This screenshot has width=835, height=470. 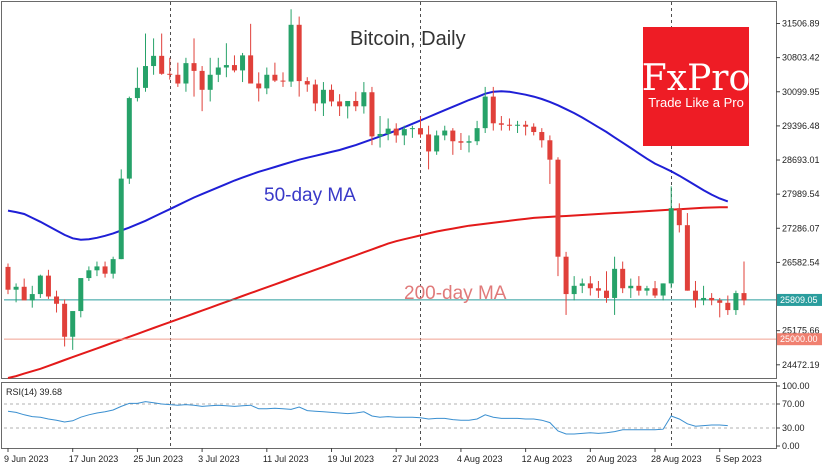 I want to click on y-tick-label-5: 27989.54, so click(x=801, y=194).